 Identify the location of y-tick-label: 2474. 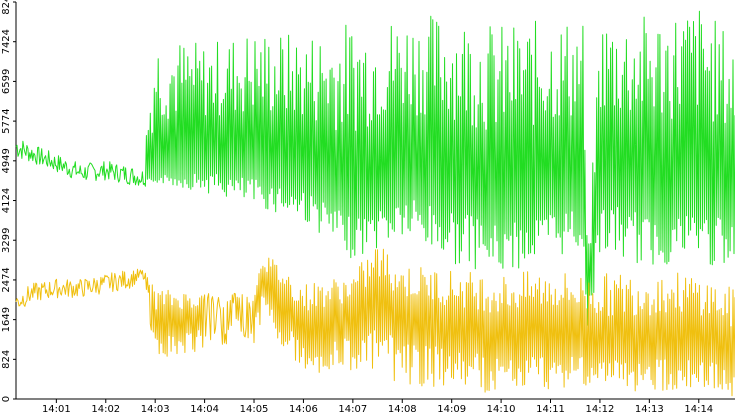
(6, 279).